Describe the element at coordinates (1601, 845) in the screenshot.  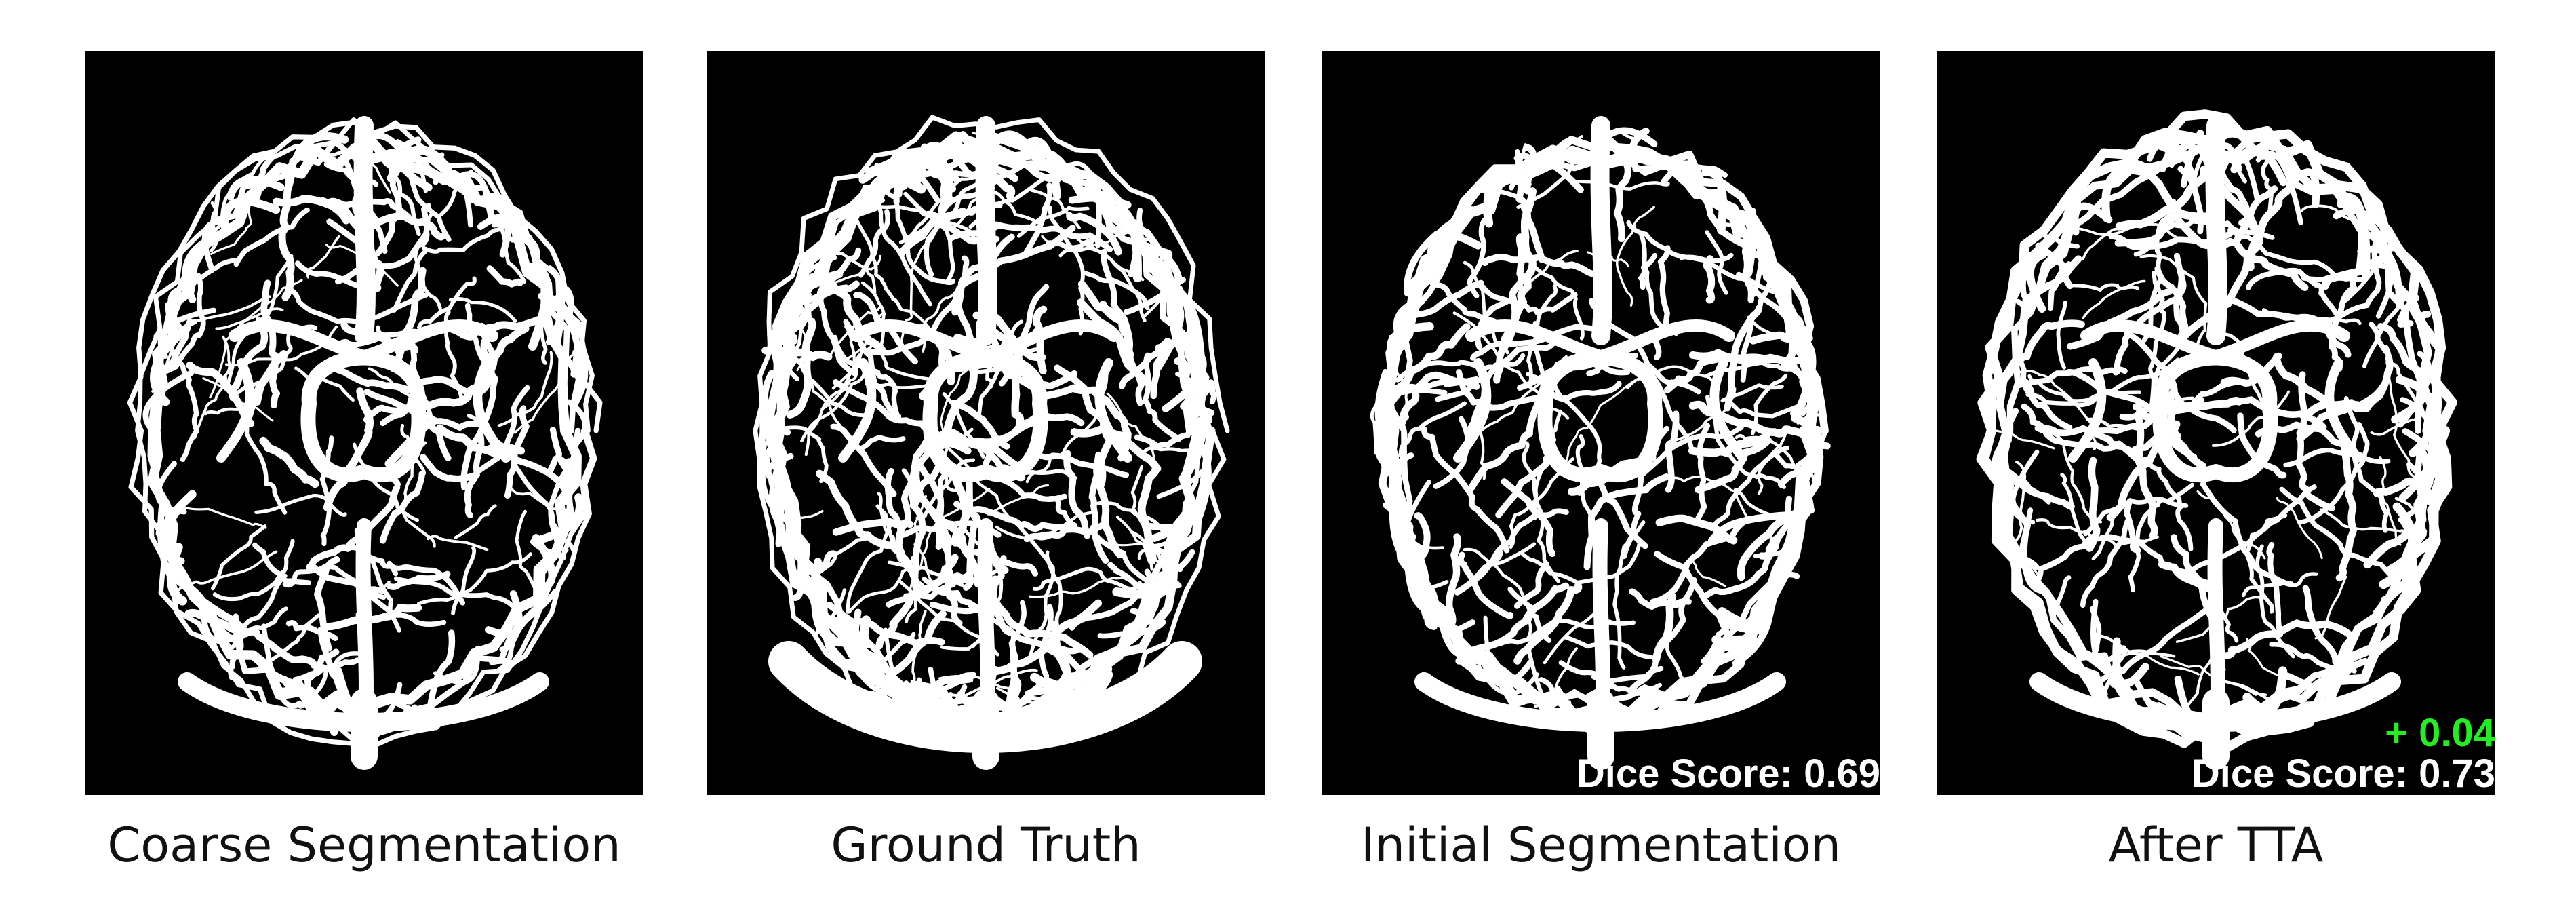
I see `caption-initial-segmentation: Initial Segmentation` at that location.